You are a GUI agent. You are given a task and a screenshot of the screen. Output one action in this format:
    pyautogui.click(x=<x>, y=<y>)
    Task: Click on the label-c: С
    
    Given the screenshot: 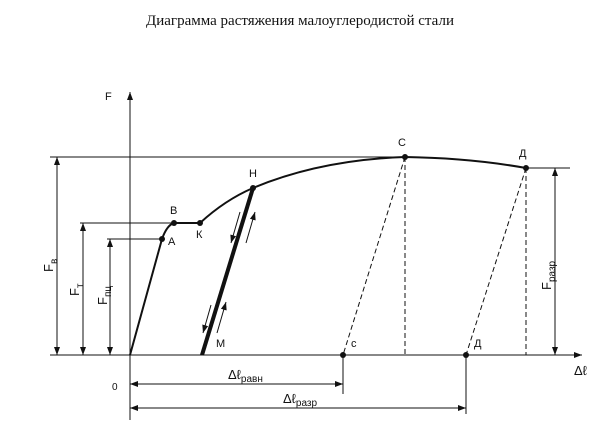 What is the action you would take?
    pyautogui.click(x=402, y=143)
    